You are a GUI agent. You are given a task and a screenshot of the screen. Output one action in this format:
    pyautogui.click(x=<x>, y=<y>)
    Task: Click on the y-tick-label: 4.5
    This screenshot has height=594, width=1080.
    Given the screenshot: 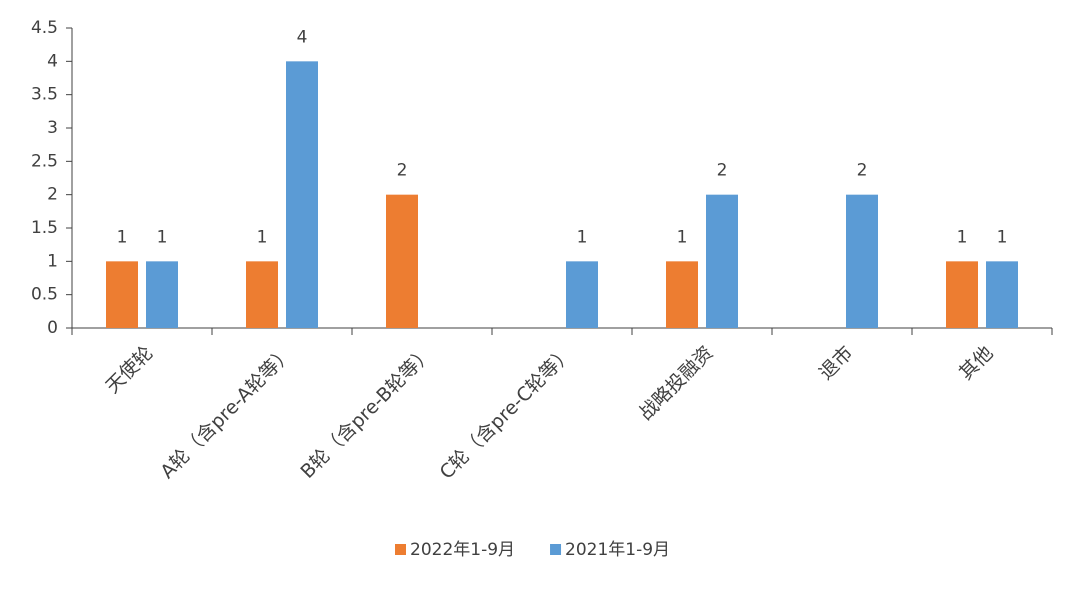 What is the action you would take?
    pyautogui.click(x=44, y=28)
    